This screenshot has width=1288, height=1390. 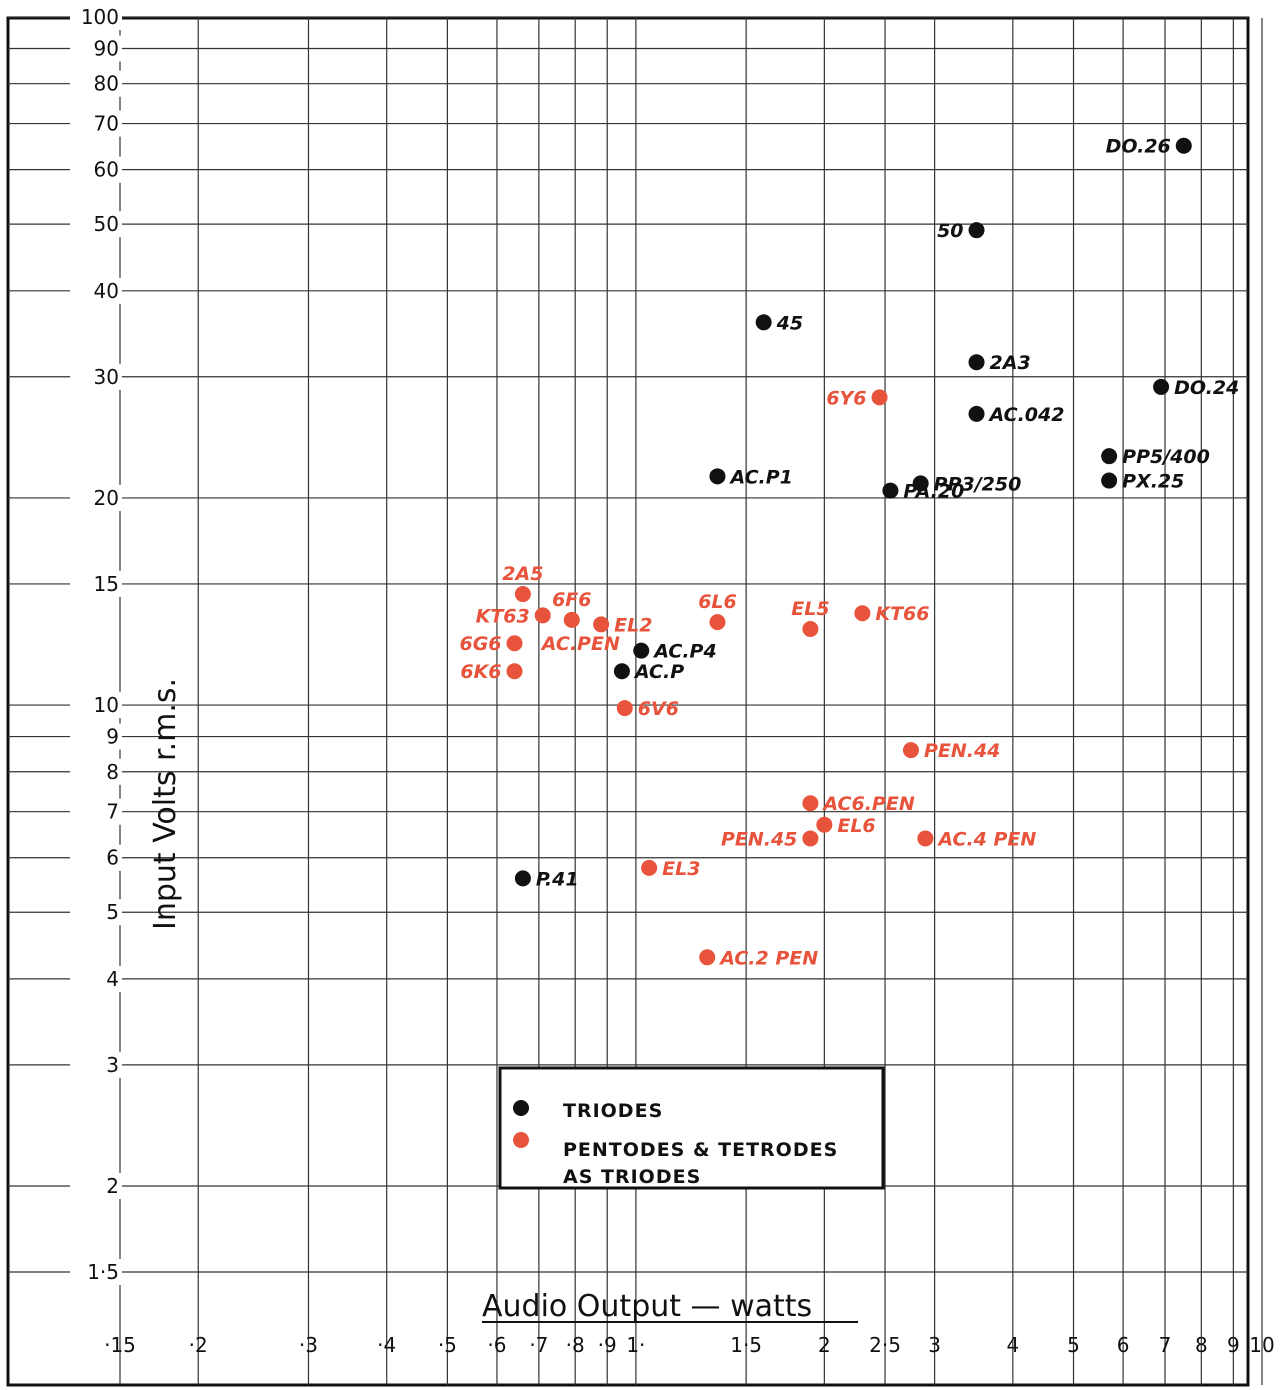 I want to click on x-tick-label: ·15, so click(x=120, y=1345).